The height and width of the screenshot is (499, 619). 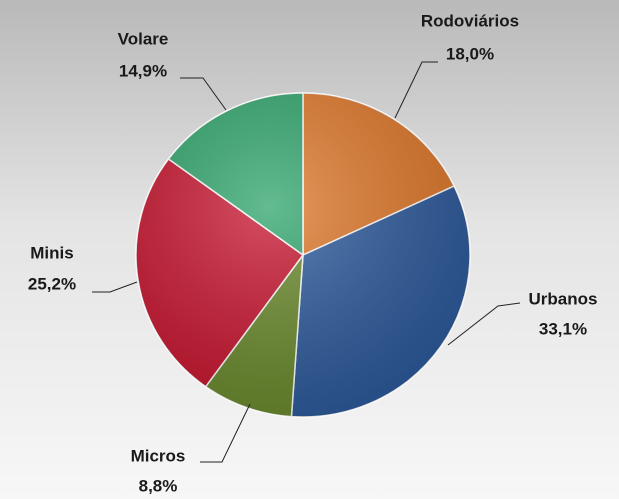 What do you see at coordinates (143, 70) in the screenshot?
I see `slice-value-label: 14,9%` at bounding box center [143, 70].